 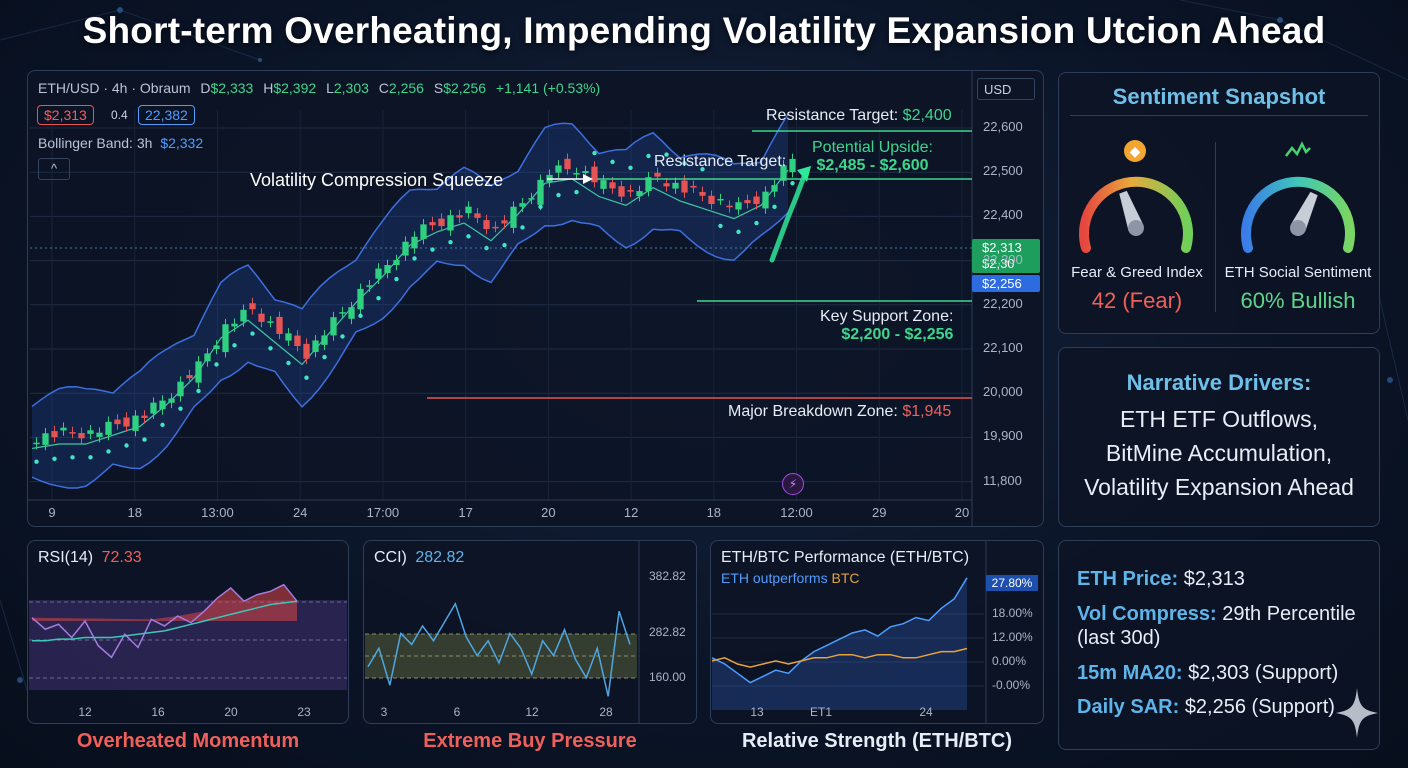 What do you see at coordinates (1219, 453) in the screenshot?
I see `narrative-line-2: BitMine Accumulation,` at bounding box center [1219, 453].